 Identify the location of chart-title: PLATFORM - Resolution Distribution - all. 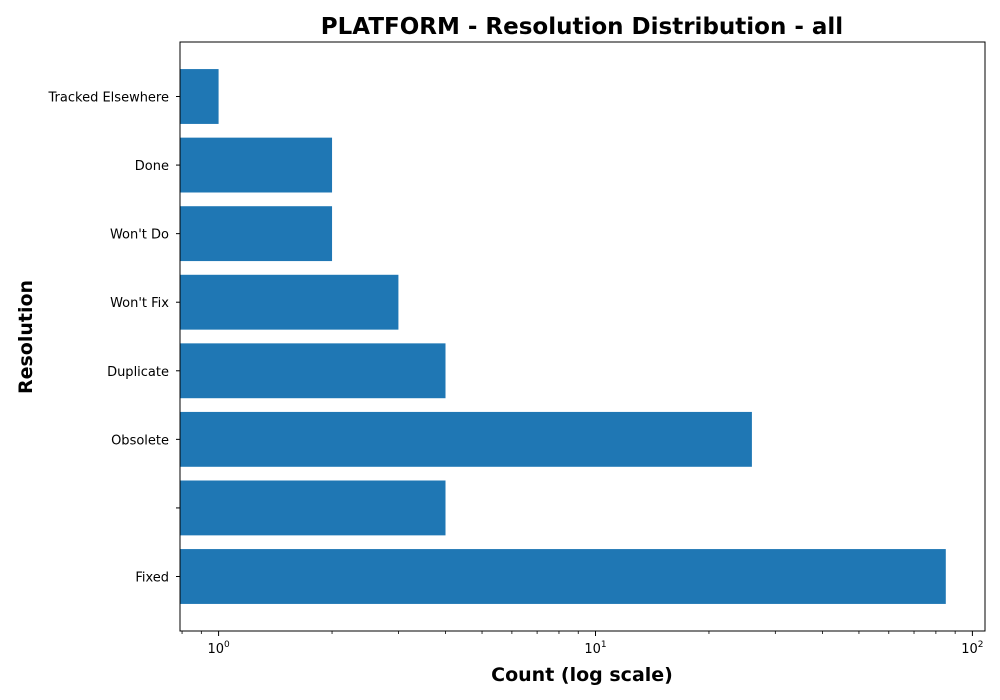
(582, 27).